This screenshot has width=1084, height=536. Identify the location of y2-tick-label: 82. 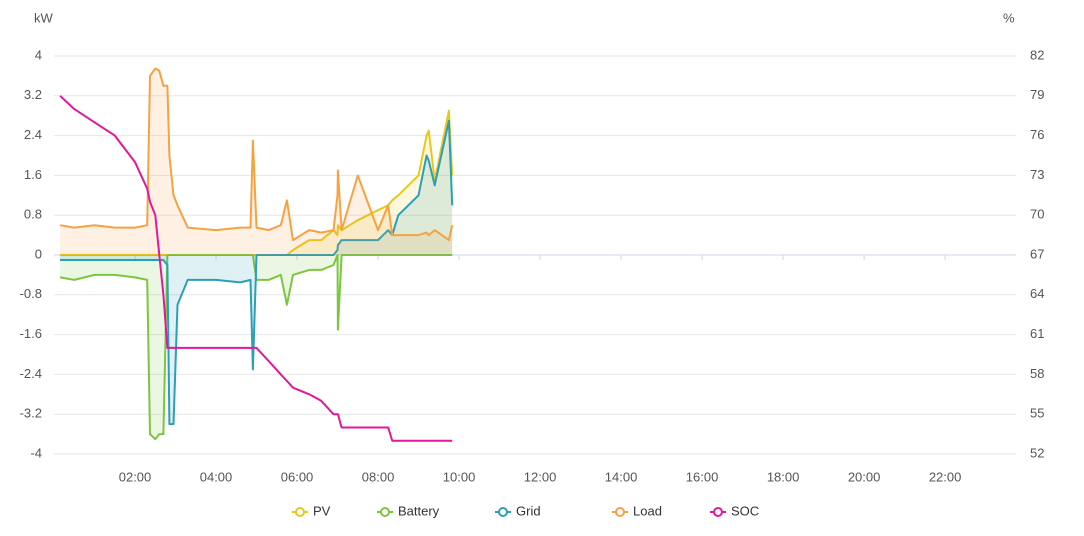
(1037, 54).